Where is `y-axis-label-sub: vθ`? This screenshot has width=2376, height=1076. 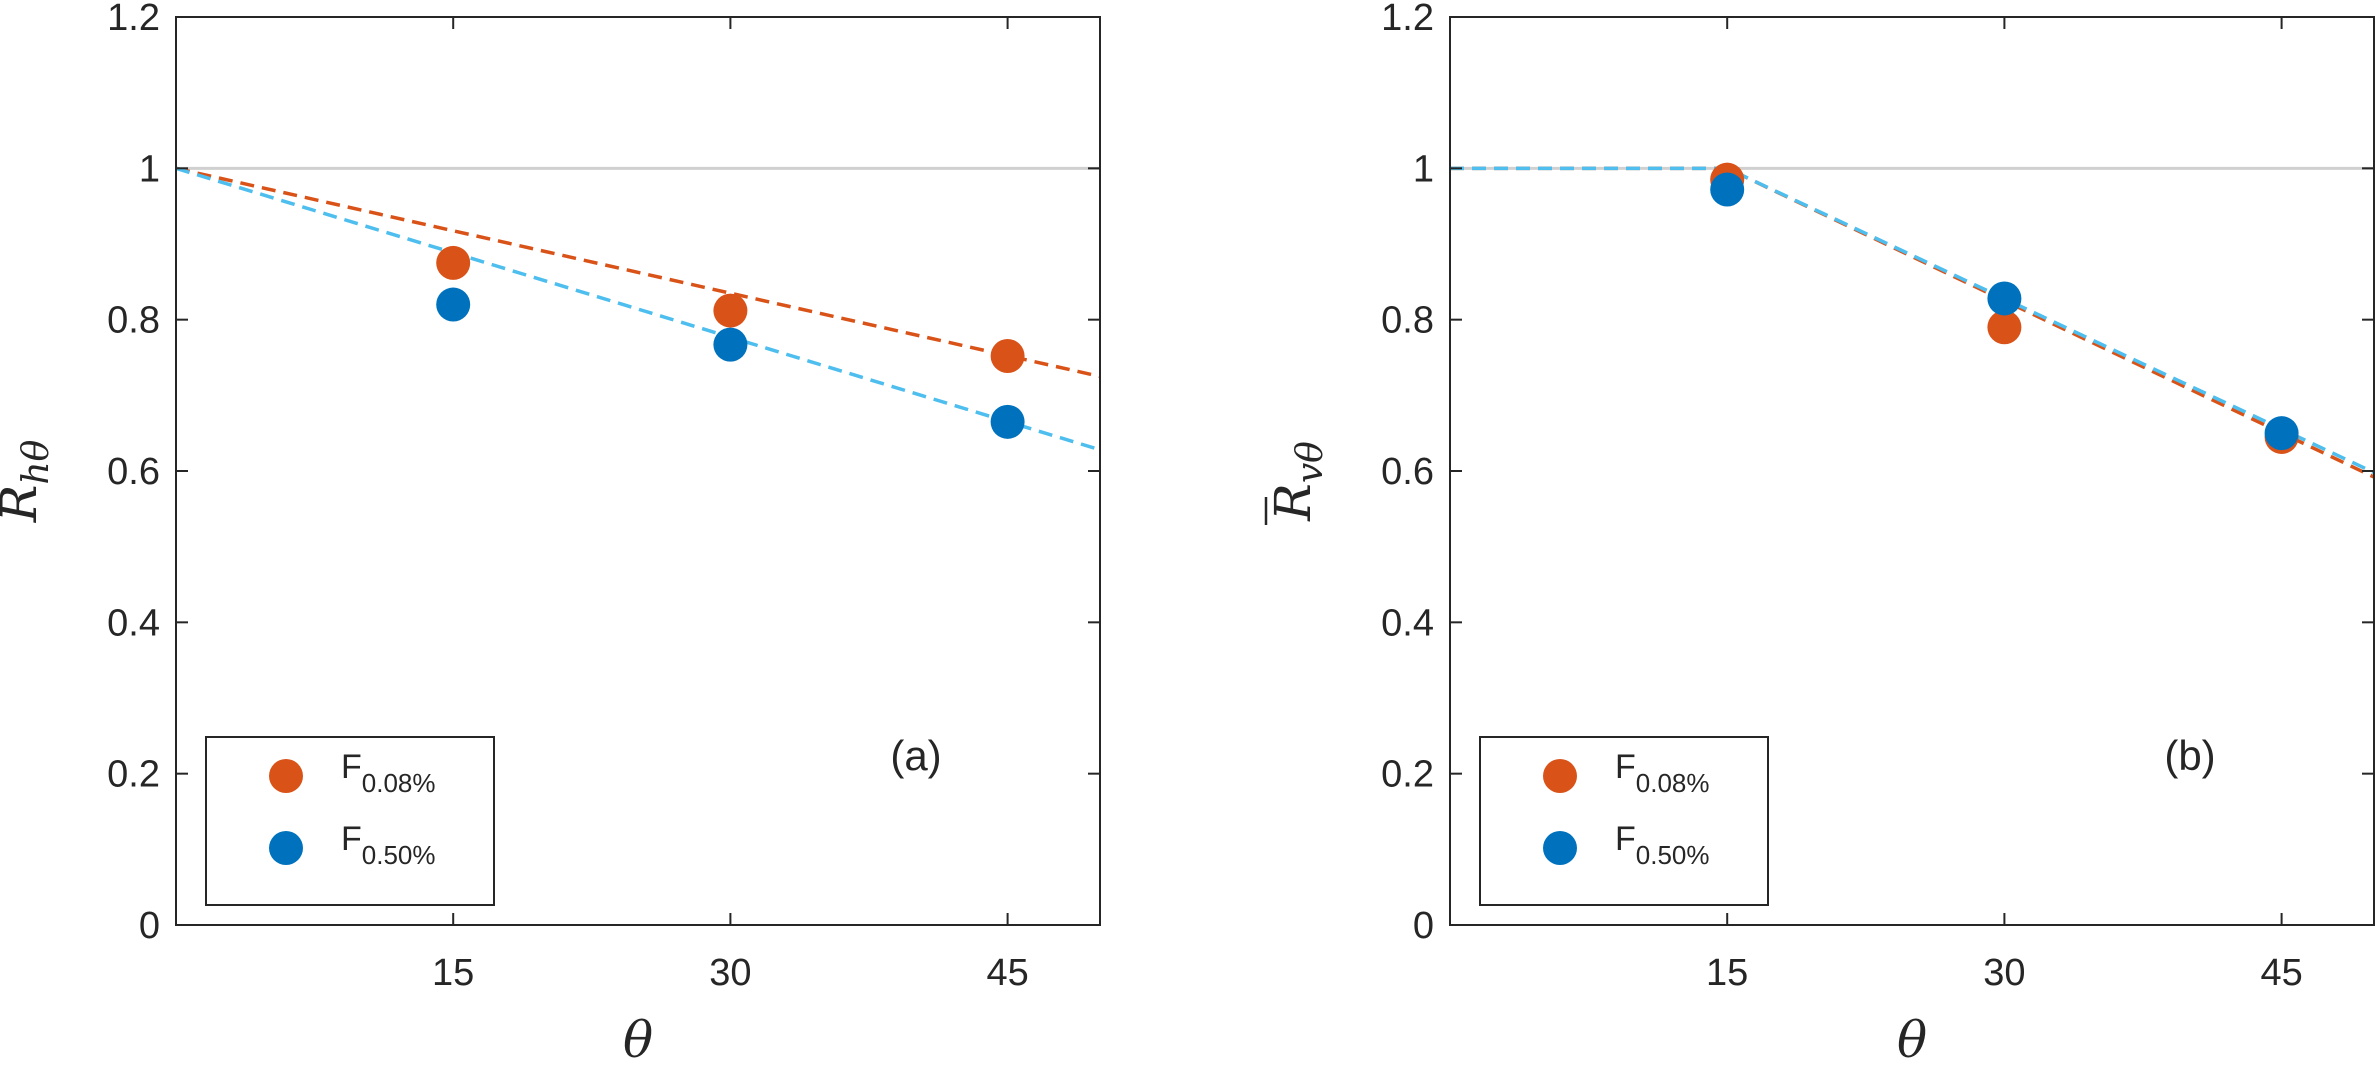 y-axis-label-sub: vθ is located at coordinates (1310, 462).